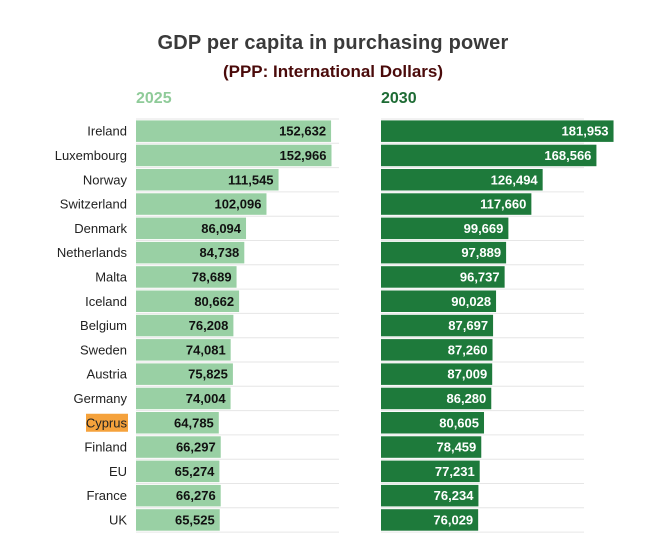 The height and width of the screenshot is (534, 666). I want to click on data-label-2030: 87,697, so click(468, 325).